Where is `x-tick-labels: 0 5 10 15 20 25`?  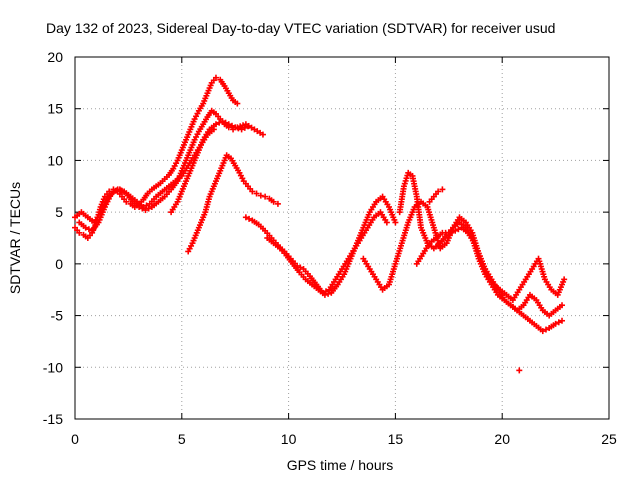
x-tick-labels: 0 5 10 15 20 25 is located at coordinates (344, 439).